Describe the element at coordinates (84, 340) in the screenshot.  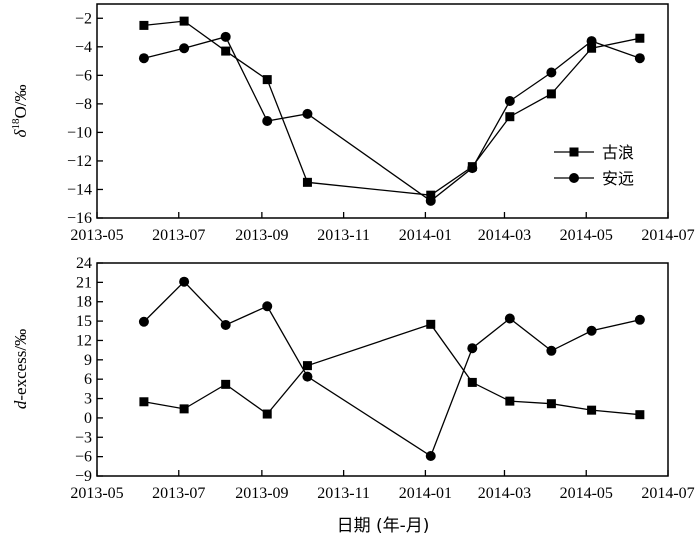
I see `y-tick-label: 12` at that location.